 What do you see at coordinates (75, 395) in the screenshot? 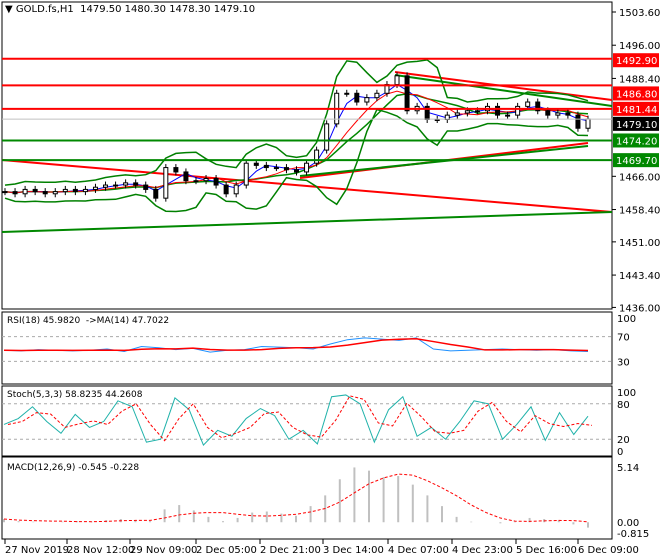
I see `stoch-title: Stoch(5,3,3) 58.8235 44.2608` at bounding box center [75, 395].